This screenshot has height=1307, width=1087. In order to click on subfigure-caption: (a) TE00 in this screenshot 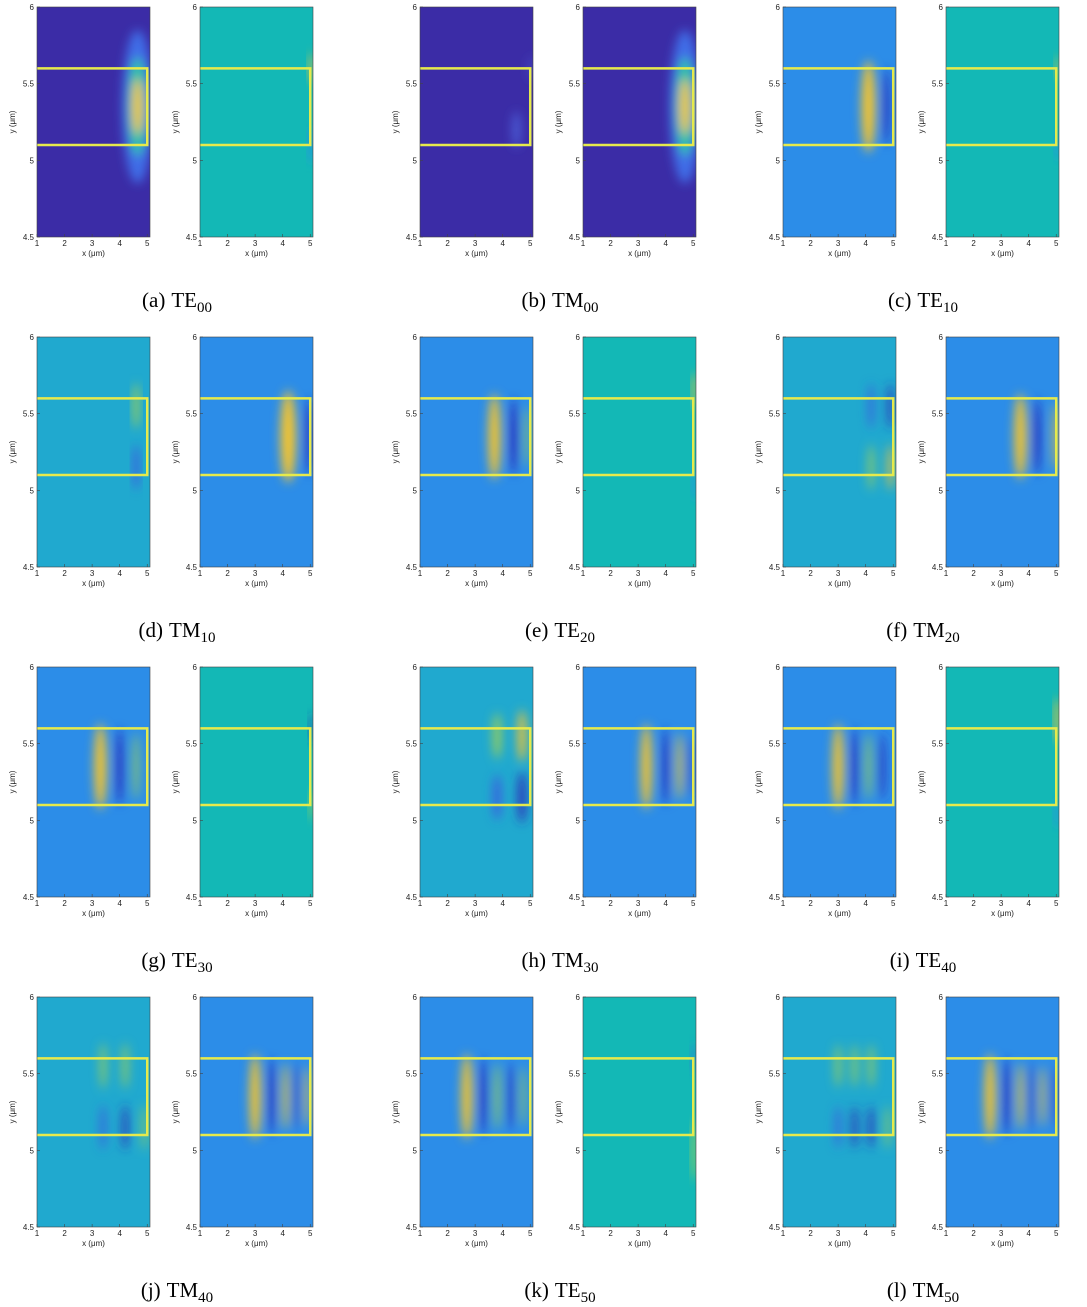, I will do `click(177, 302)`.